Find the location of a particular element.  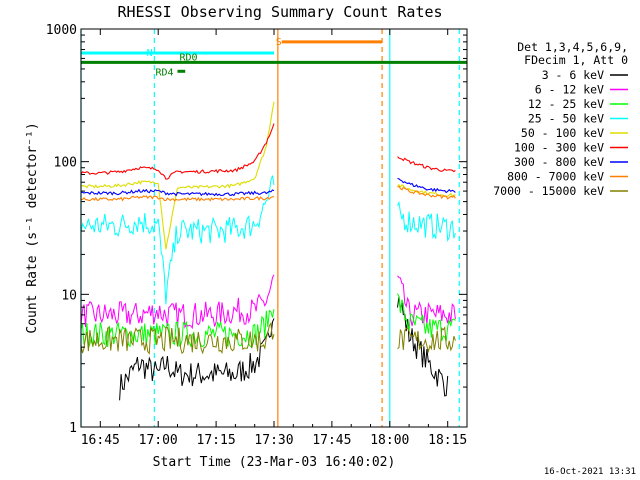

x-tick-label-4: 17:45 is located at coordinates (331, 440).